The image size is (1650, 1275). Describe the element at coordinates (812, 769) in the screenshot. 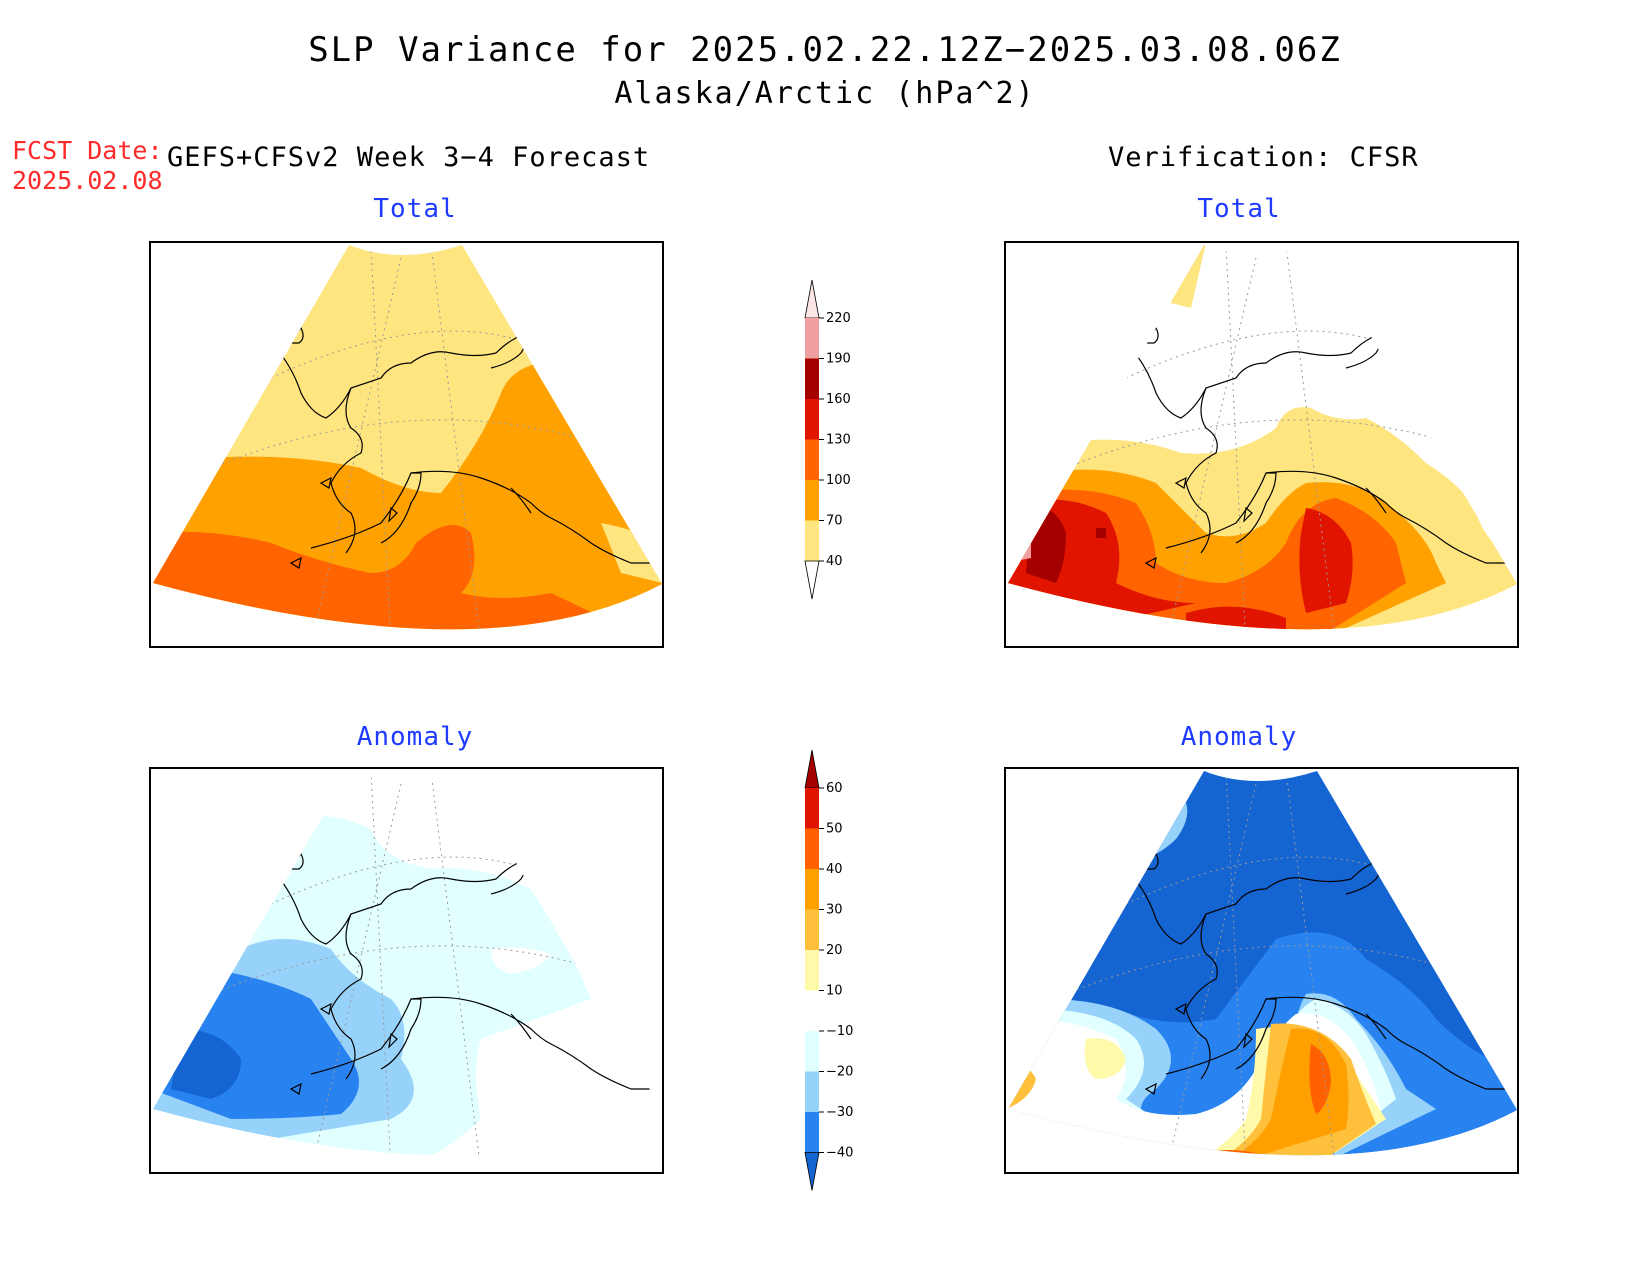

I see `colorbar-anomaly-top-extension` at that location.